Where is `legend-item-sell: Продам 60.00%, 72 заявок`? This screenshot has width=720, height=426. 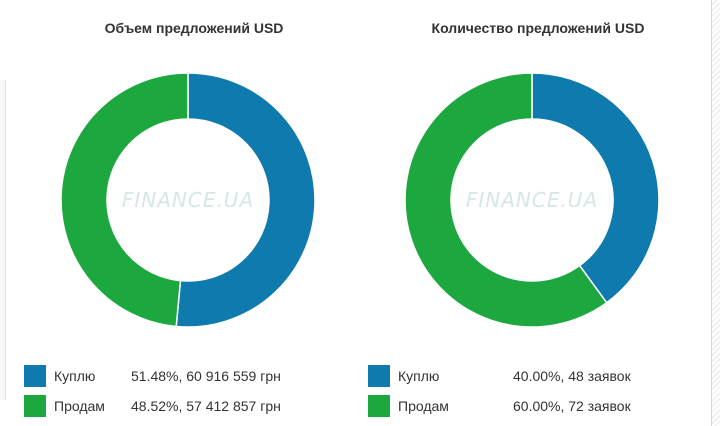
legend-item-sell: Продам 60.00%, 72 заявок is located at coordinates (538, 406).